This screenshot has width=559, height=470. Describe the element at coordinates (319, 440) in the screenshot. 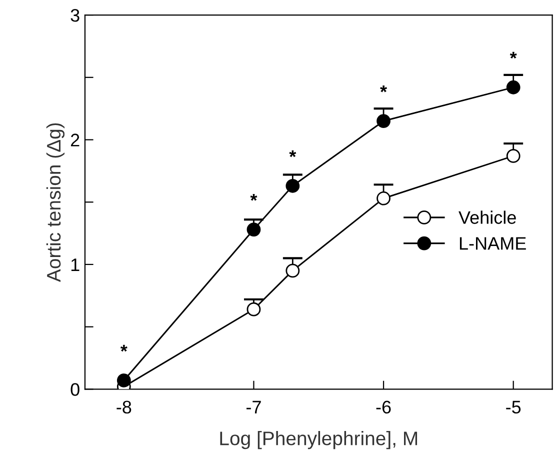

I see `x-axis-title: Log [Phenylephrine], M` at that location.